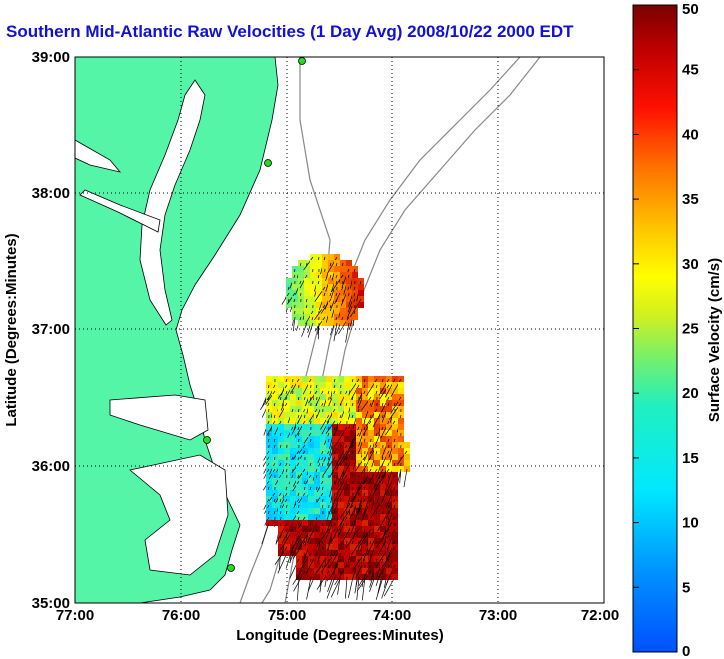 The width and height of the screenshot is (724, 659). Describe the element at coordinates (690, 393) in the screenshot. I see `colorbar-tick-label: 20` at that location.